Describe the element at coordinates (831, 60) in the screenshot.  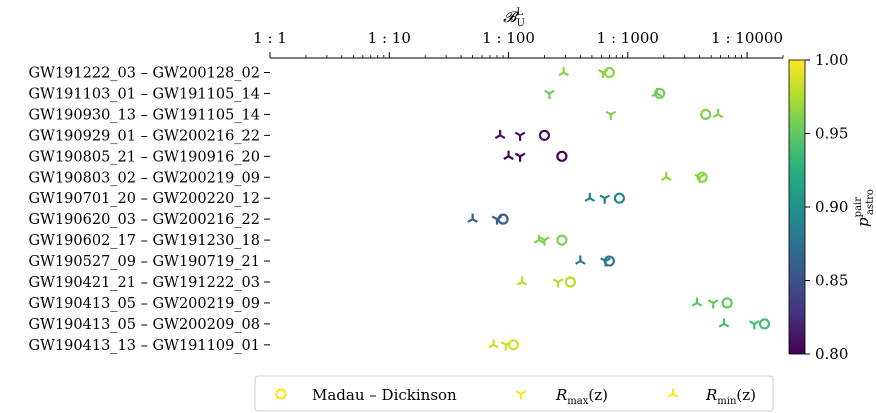
I see `colorbar-tick-label: 1.00` at that location.